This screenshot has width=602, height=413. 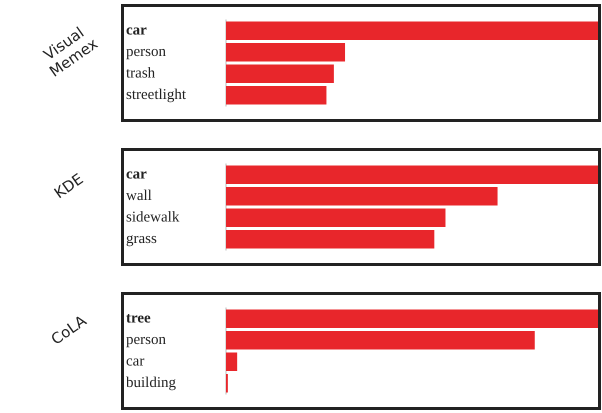 What do you see at coordinates (151, 383) in the screenshot?
I see `y-tick-label: building` at bounding box center [151, 383].